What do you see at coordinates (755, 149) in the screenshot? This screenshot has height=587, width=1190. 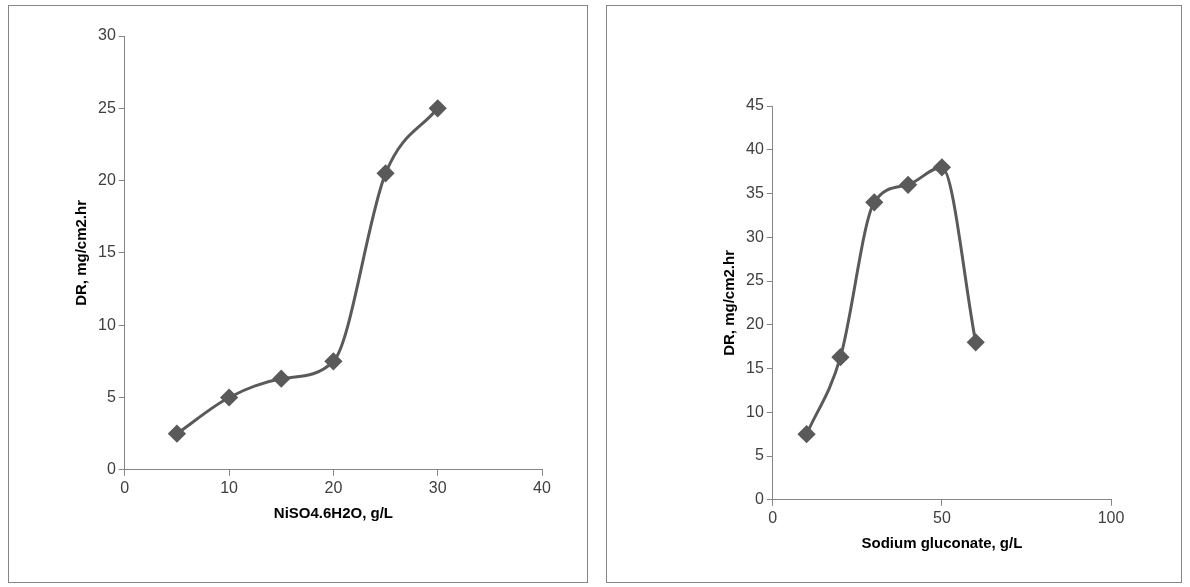 I see `y-tick-label: 40` at bounding box center [755, 149].